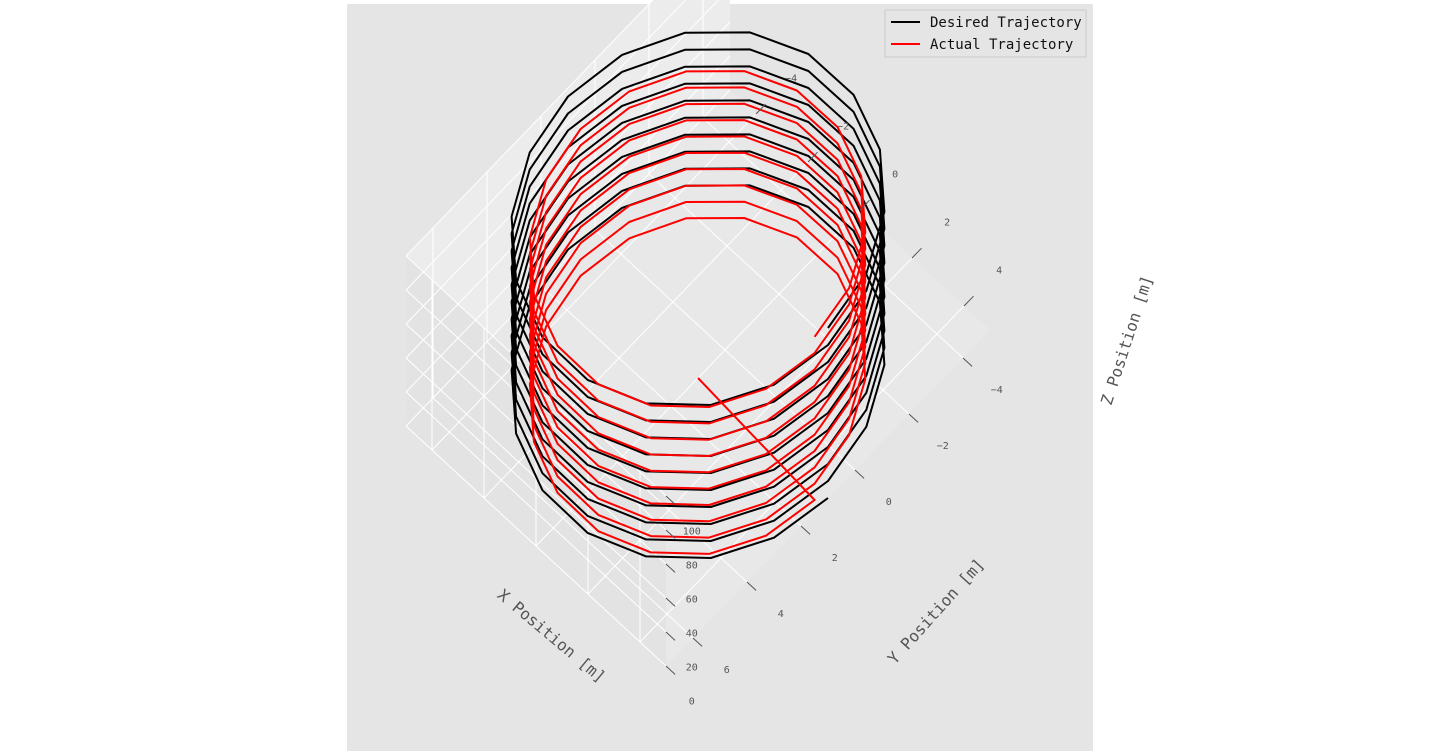 The width and height of the screenshot is (1440, 755). Describe the element at coordinates (692, 701) in the screenshot. I see `z-axis-tick-label: 0` at that location.